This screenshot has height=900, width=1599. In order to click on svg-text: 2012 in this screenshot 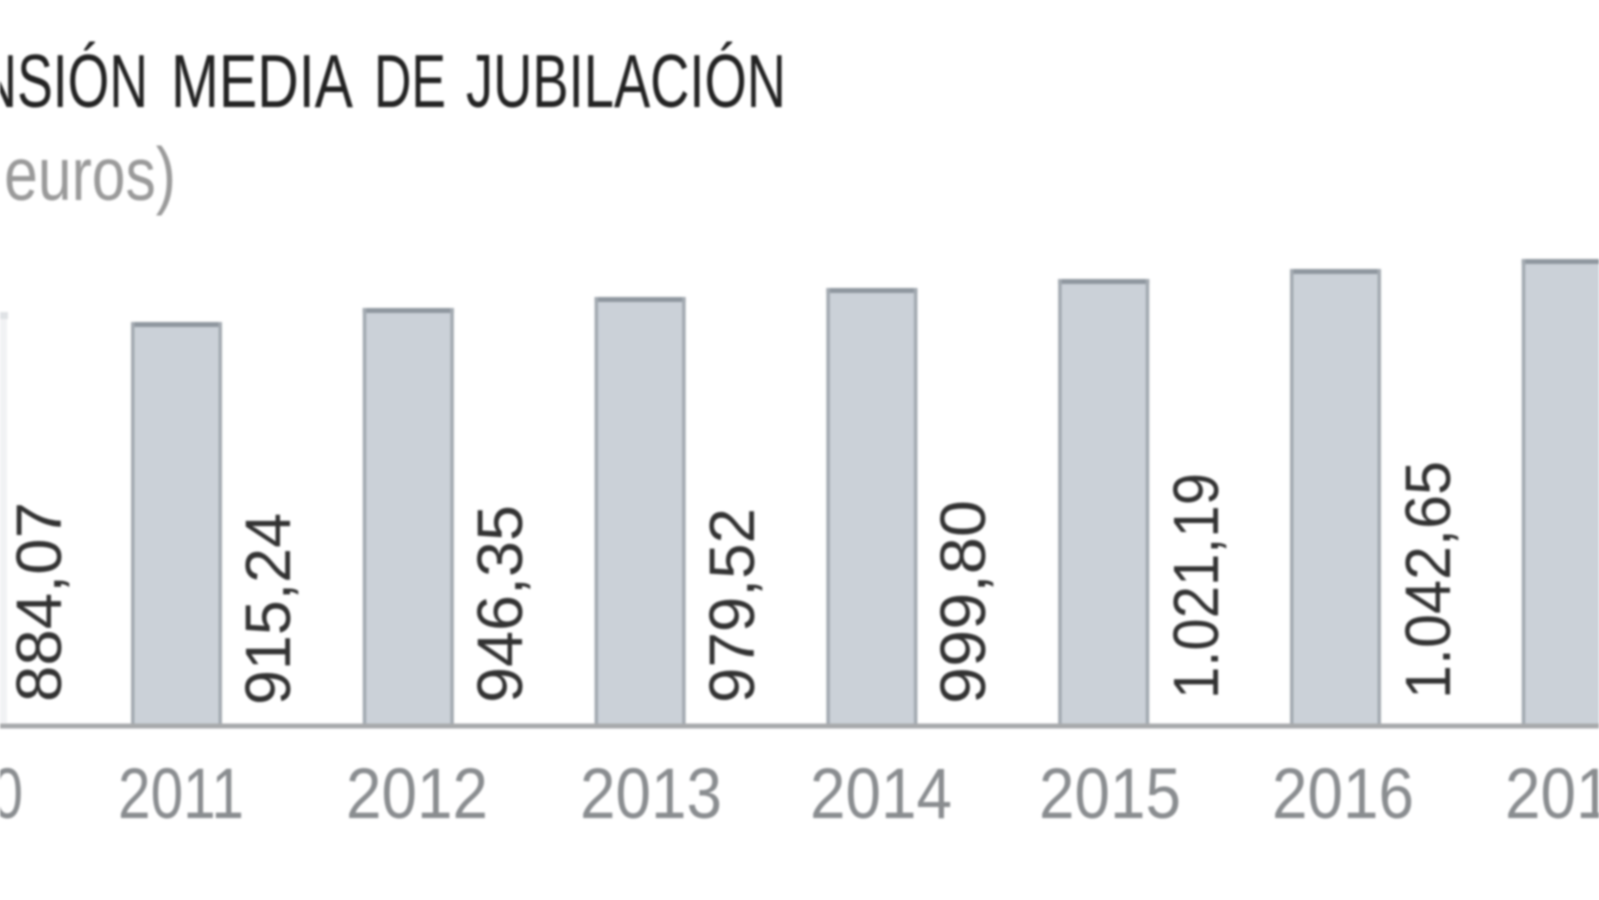, I will do `click(417, 794)`.